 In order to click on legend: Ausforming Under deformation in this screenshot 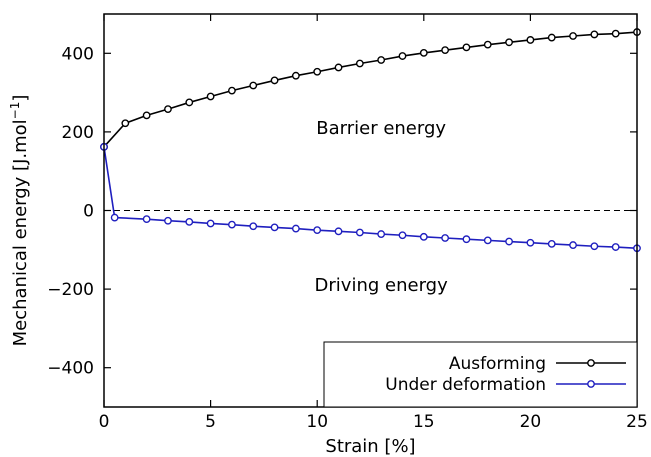, I will do `click(480, 374)`.